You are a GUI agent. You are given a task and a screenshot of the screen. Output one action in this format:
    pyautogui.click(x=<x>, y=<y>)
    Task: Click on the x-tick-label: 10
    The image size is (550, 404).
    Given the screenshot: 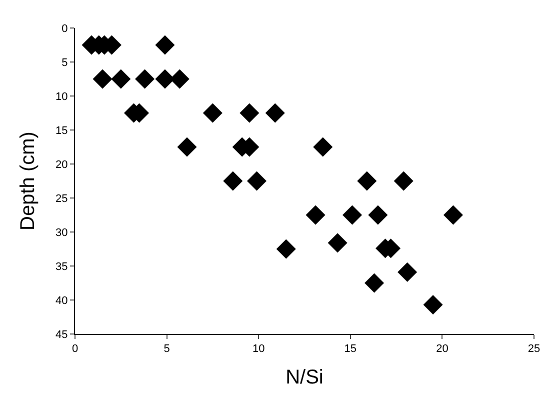 What is the action you would take?
    pyautogui.click(x=258, y=349)
    